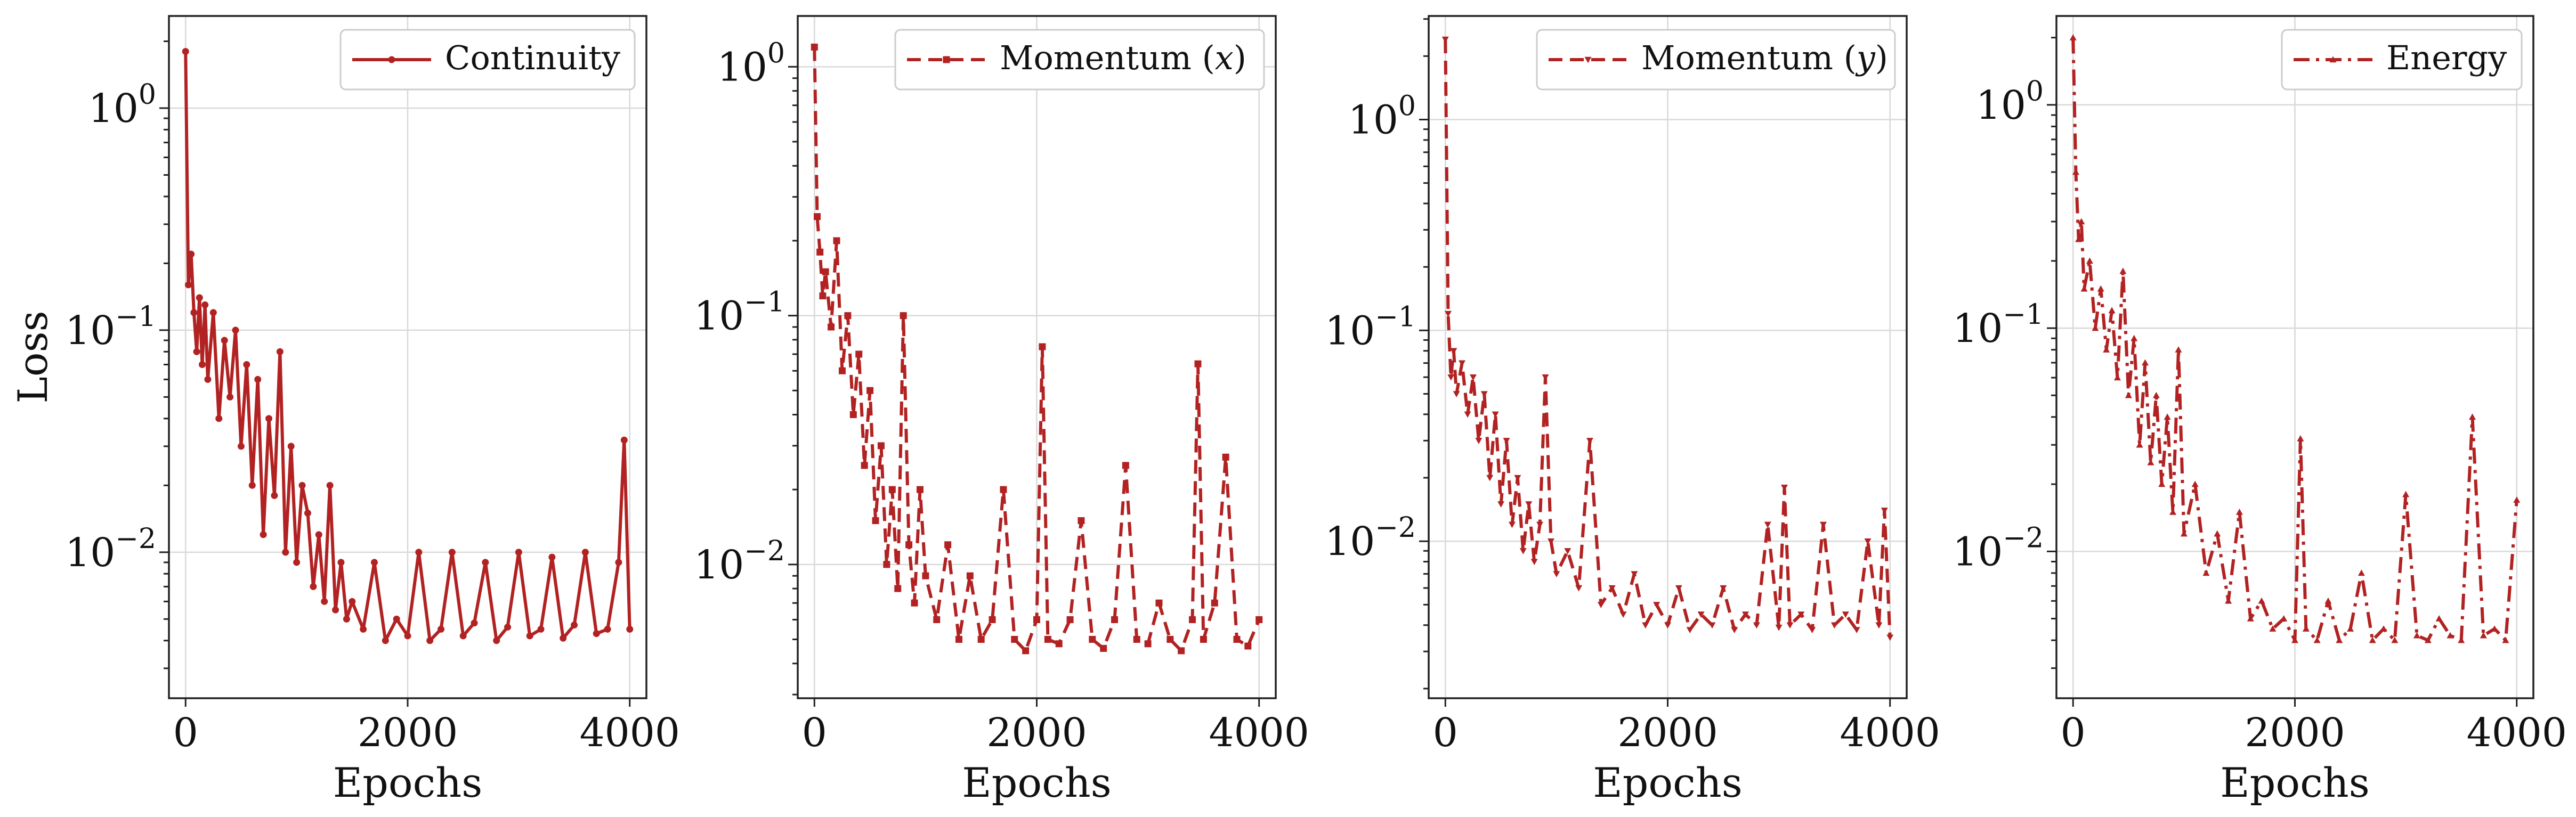 The image size is (2576, 817). I want to click on x-tick-label: 0, so click(2073, 733).